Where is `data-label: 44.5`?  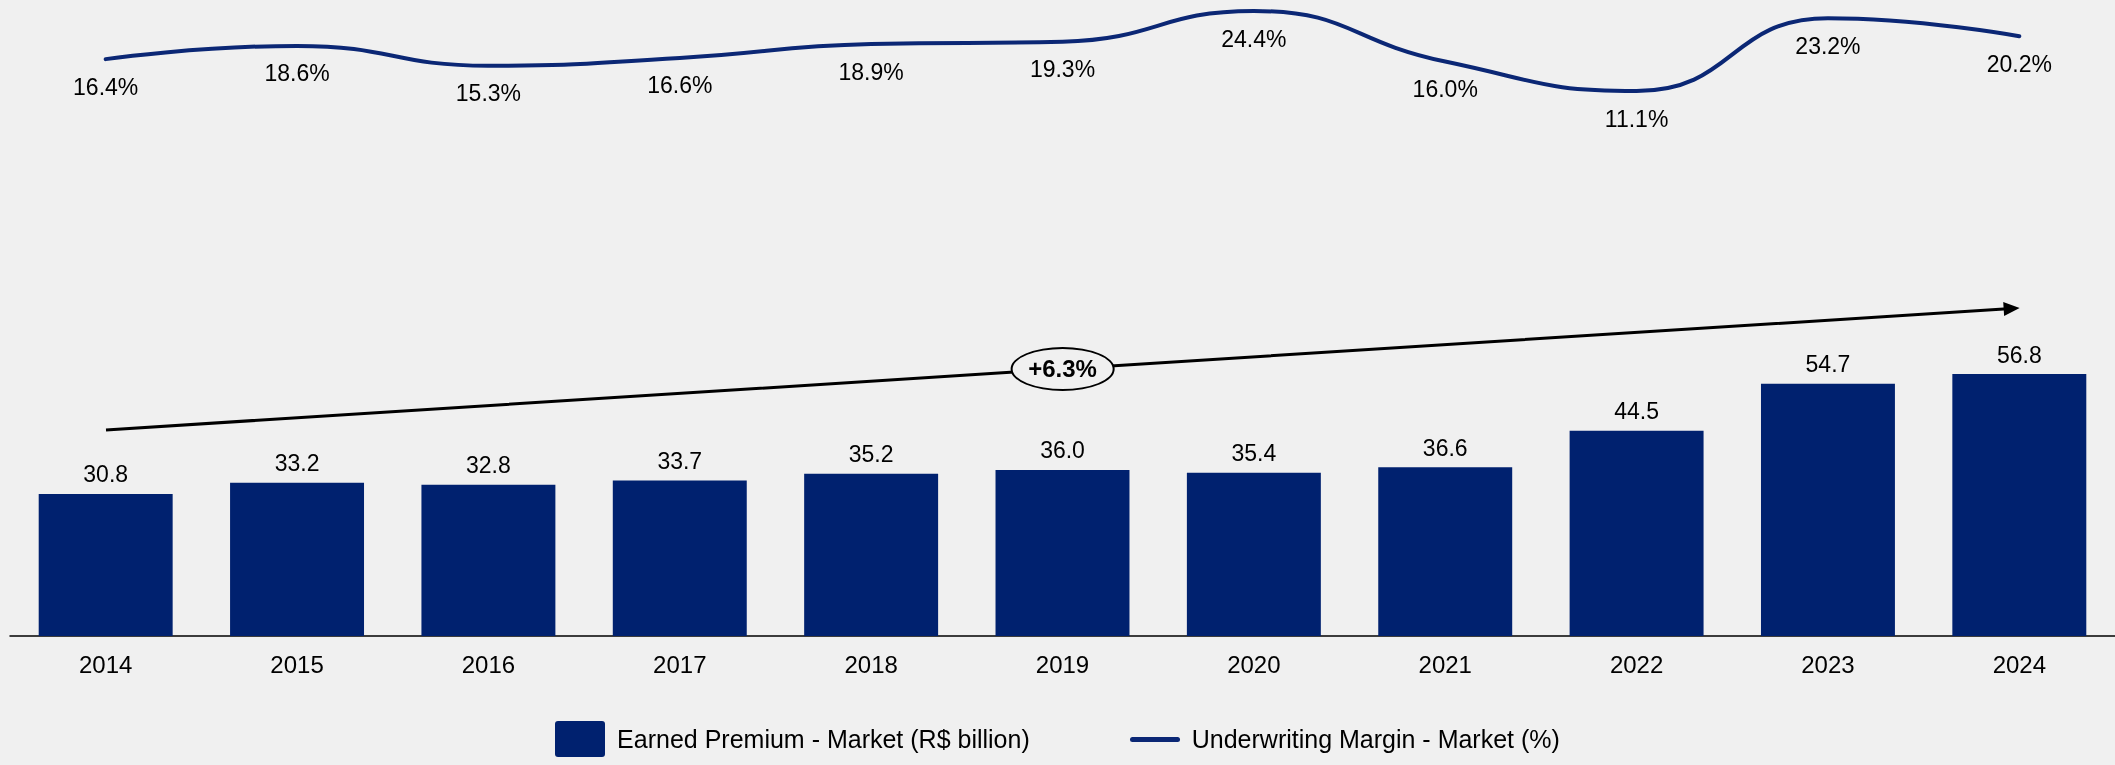
data-label: 44.5 is located at coordinates (1636, 411).